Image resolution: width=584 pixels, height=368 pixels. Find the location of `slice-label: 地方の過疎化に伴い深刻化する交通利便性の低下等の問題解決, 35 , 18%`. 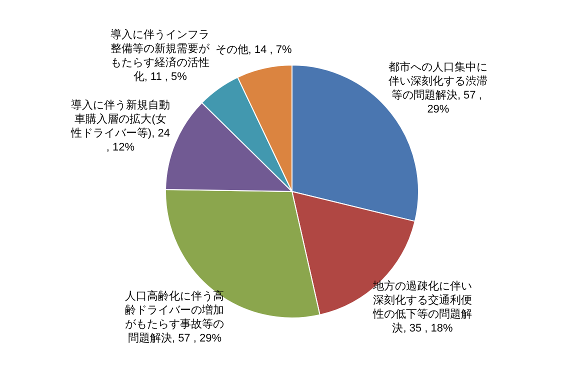

slice-label: 地方の過疎化に伴い深刻化する交通利便性の低下等の問題解決, 35 , 18% is located at coordinates (422, 306).